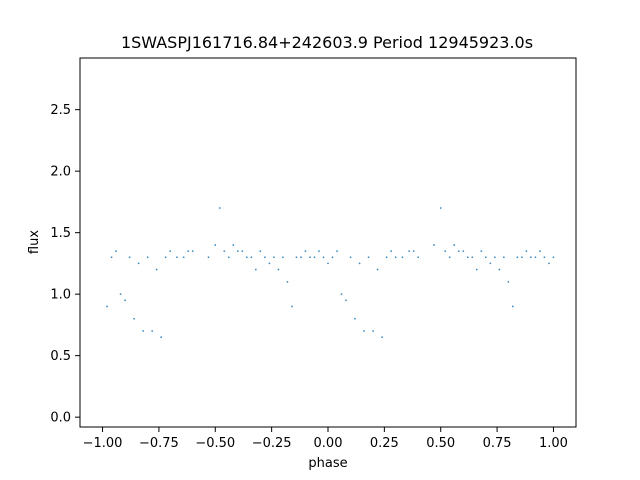 This screenshot has height=480, width=640. Describe the element at coordinates (34, 242) in the screenshot. I see `y-axis-label: flux` at that location.